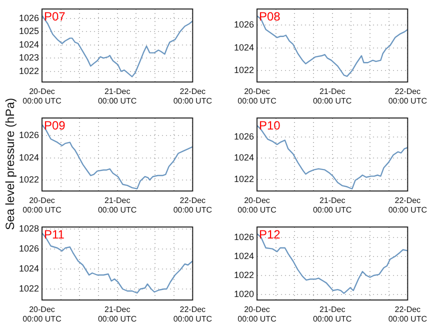  What do you see at coordinates (55, 125) in the screenshot?
I see `chart-title: P09` at bounding box center [55, 125].